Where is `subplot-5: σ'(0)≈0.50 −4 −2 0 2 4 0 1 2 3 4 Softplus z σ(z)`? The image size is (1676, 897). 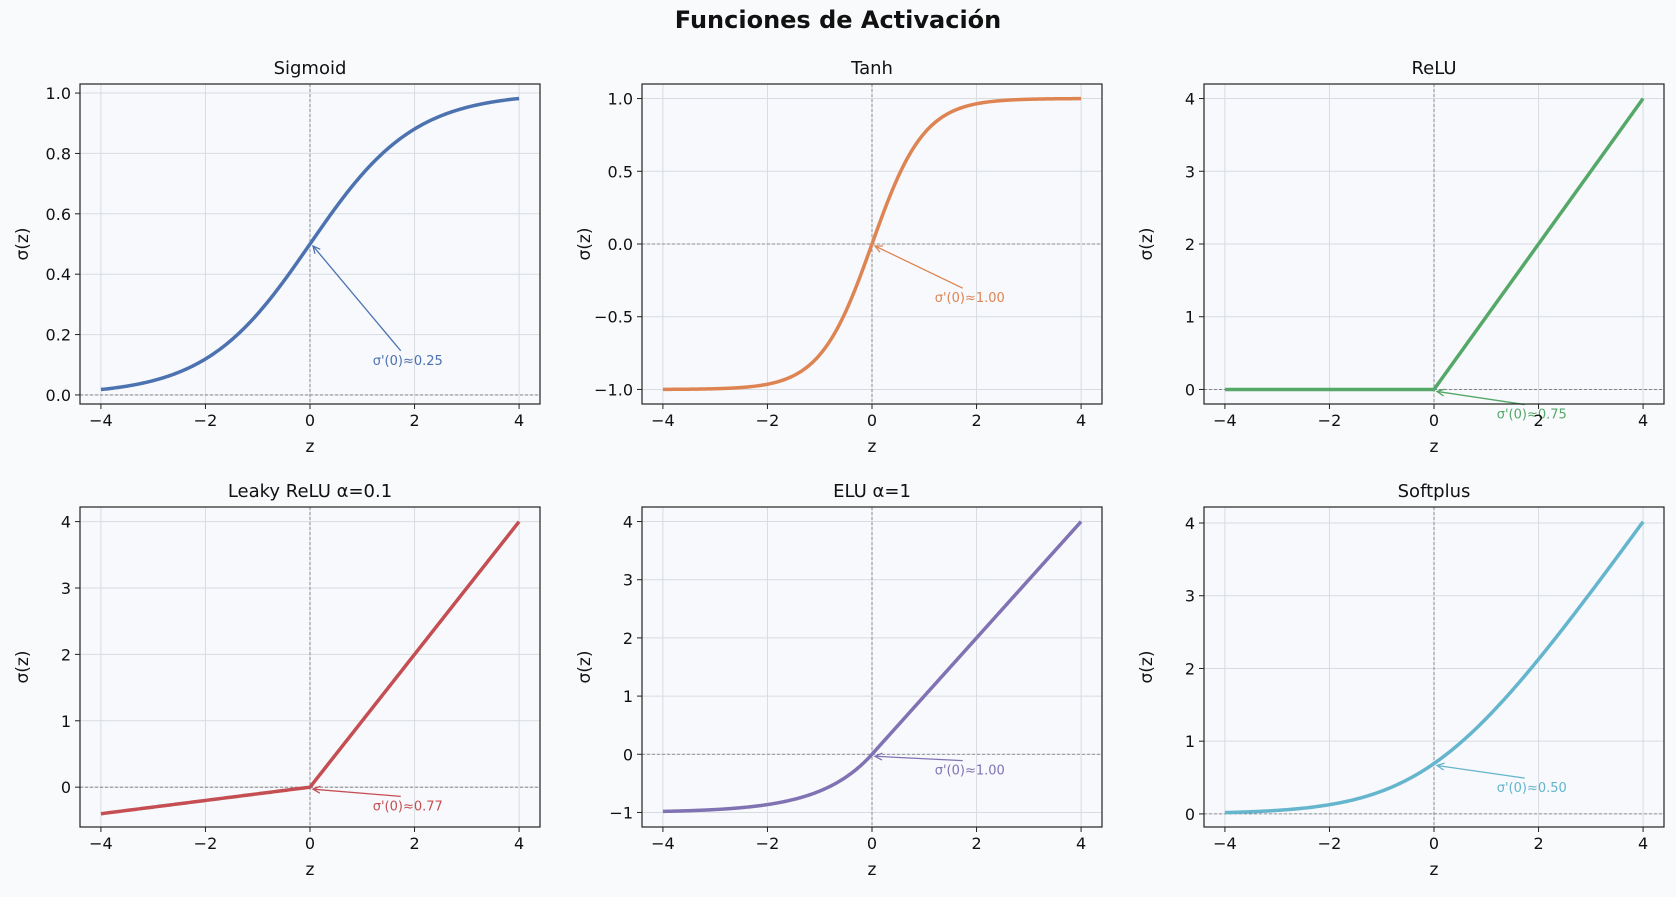 subplot-5: σ'(0)≈0.50 −4 −2 0 2 4 0 1 2 3 4 Softplus z σ(z) is located at coordinates (1401, 680).